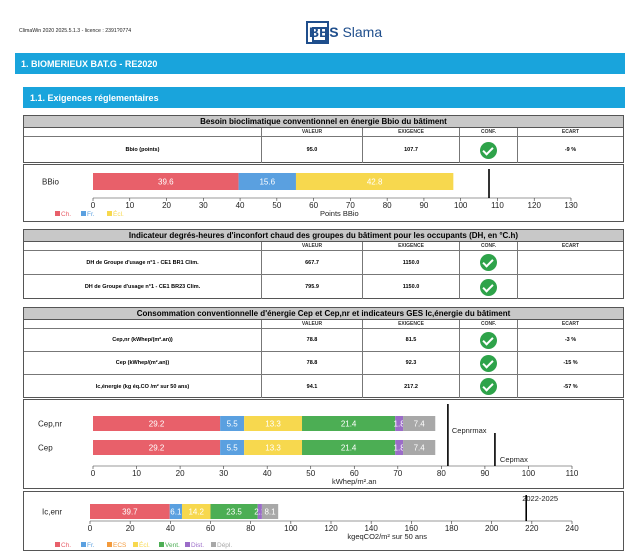  What do you see at coordinates (129, 205) in the screenshot?
I see `x-tick-label: 10` at bounding box center [129, 205].